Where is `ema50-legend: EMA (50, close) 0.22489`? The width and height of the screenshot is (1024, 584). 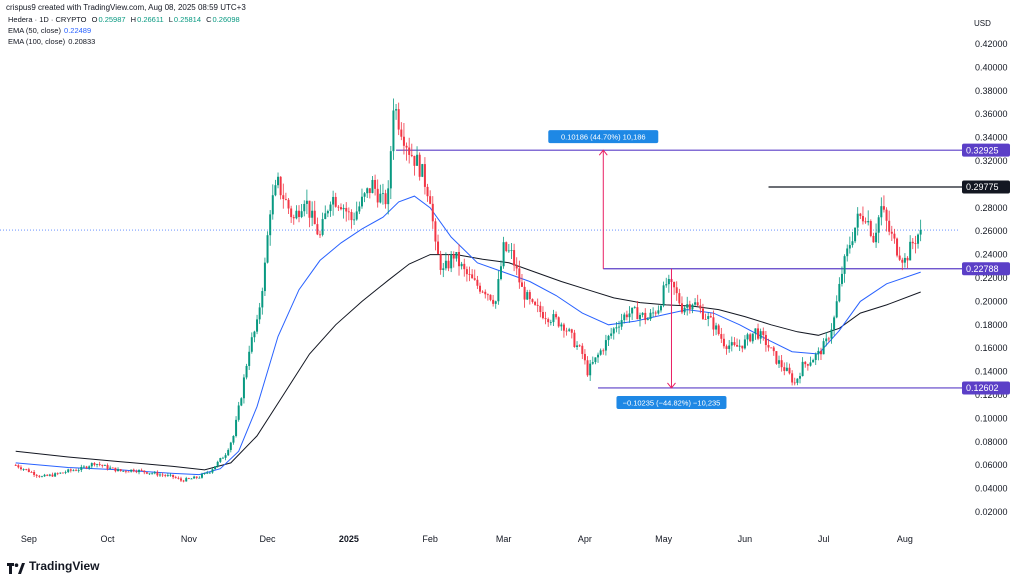
ema50-legend: EMA (50, close) 0.22489 is located at coordinates (49, 31).